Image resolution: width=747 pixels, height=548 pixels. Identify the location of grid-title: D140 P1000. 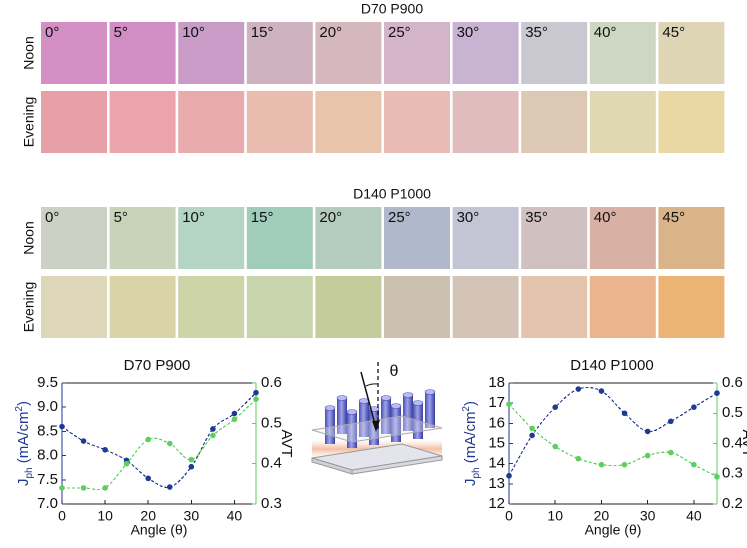
(392, 194).